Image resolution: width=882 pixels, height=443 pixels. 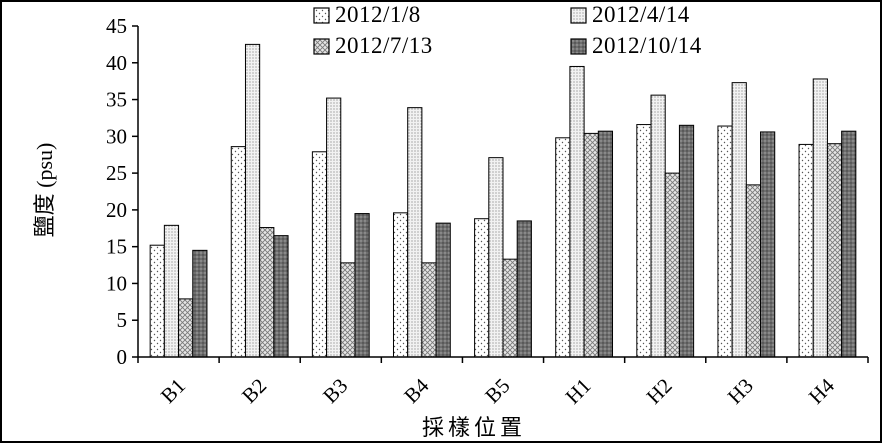 I want to click on y-tick-label: 0, so click(x=122, y=357).